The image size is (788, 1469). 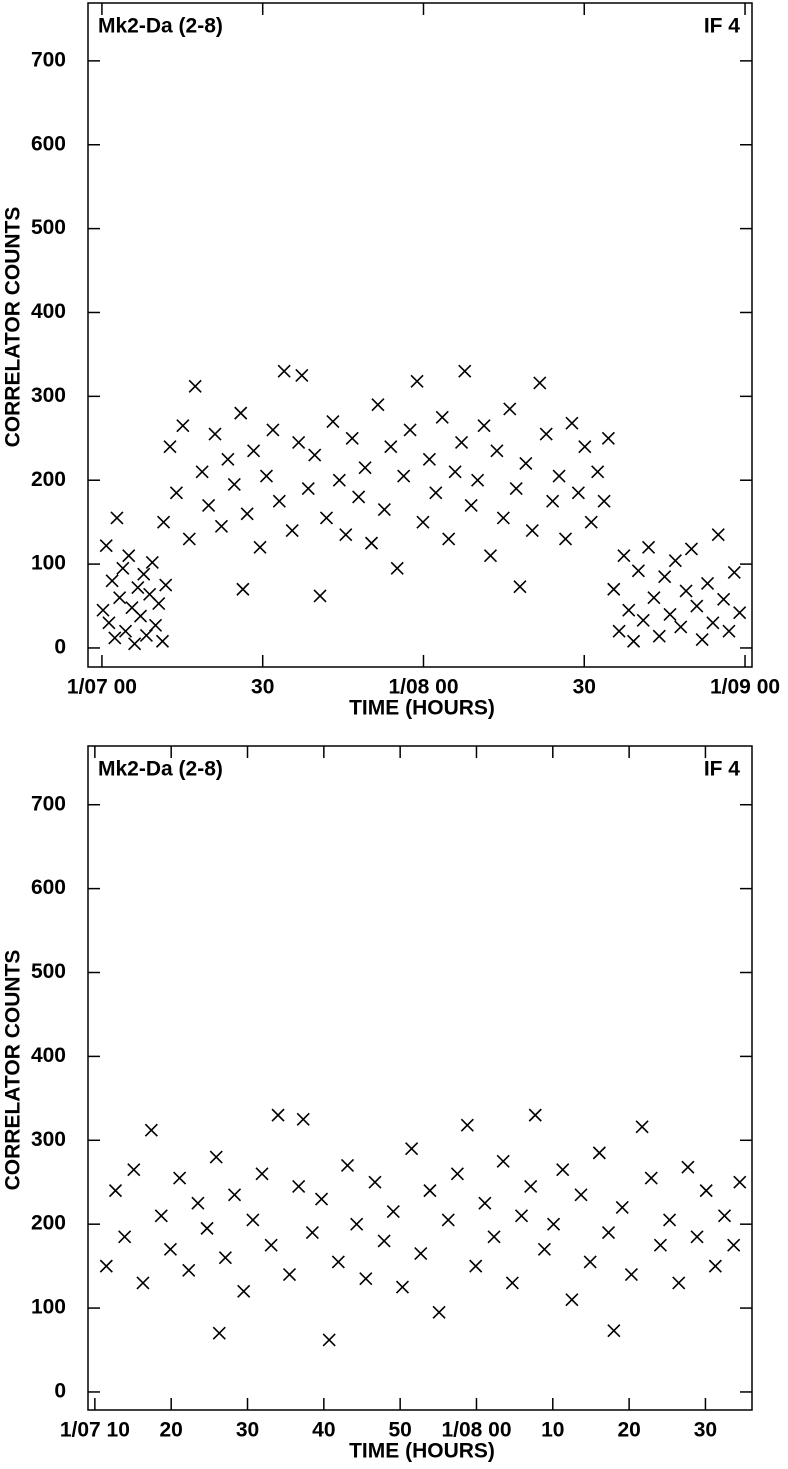 I want to click on x-tick-label: 30, so click(x=262, y=687).